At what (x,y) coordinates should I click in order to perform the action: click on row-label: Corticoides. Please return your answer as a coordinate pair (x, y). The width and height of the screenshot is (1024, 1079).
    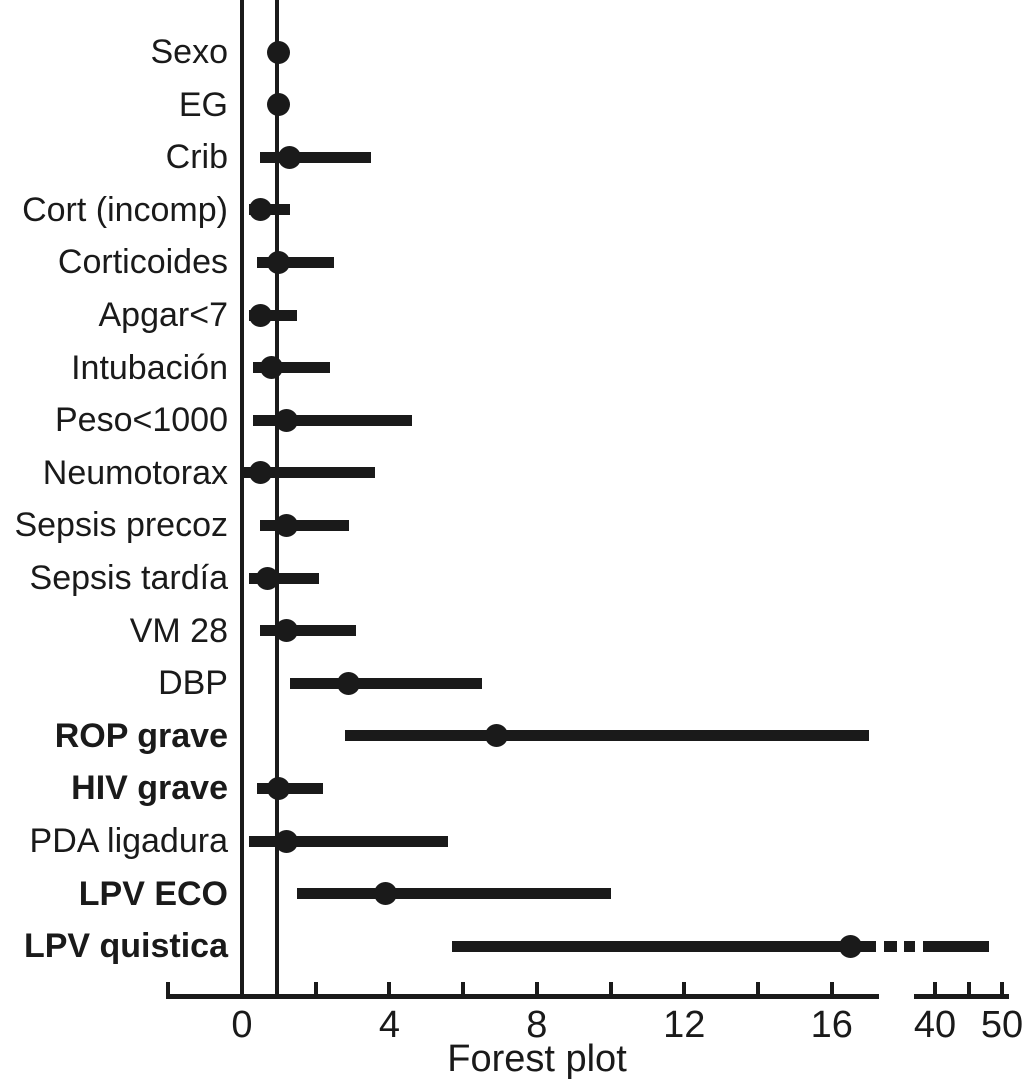
    Looking at the image, I should click on (142, 262).